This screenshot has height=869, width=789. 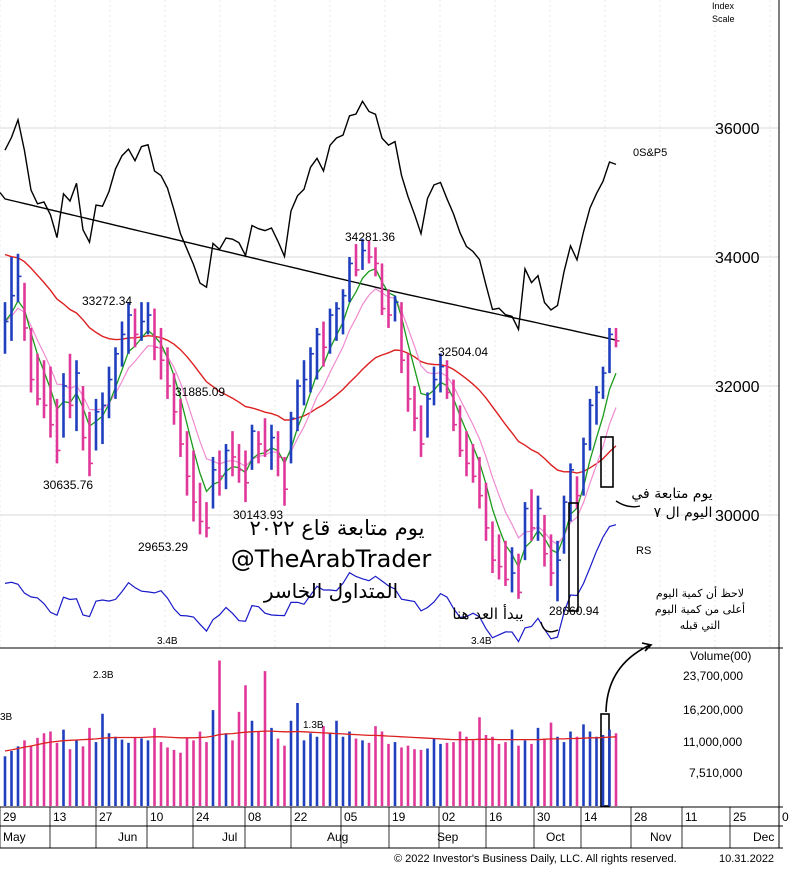 I want to click on date-tick-label: 13, so click(x=60, y=817).